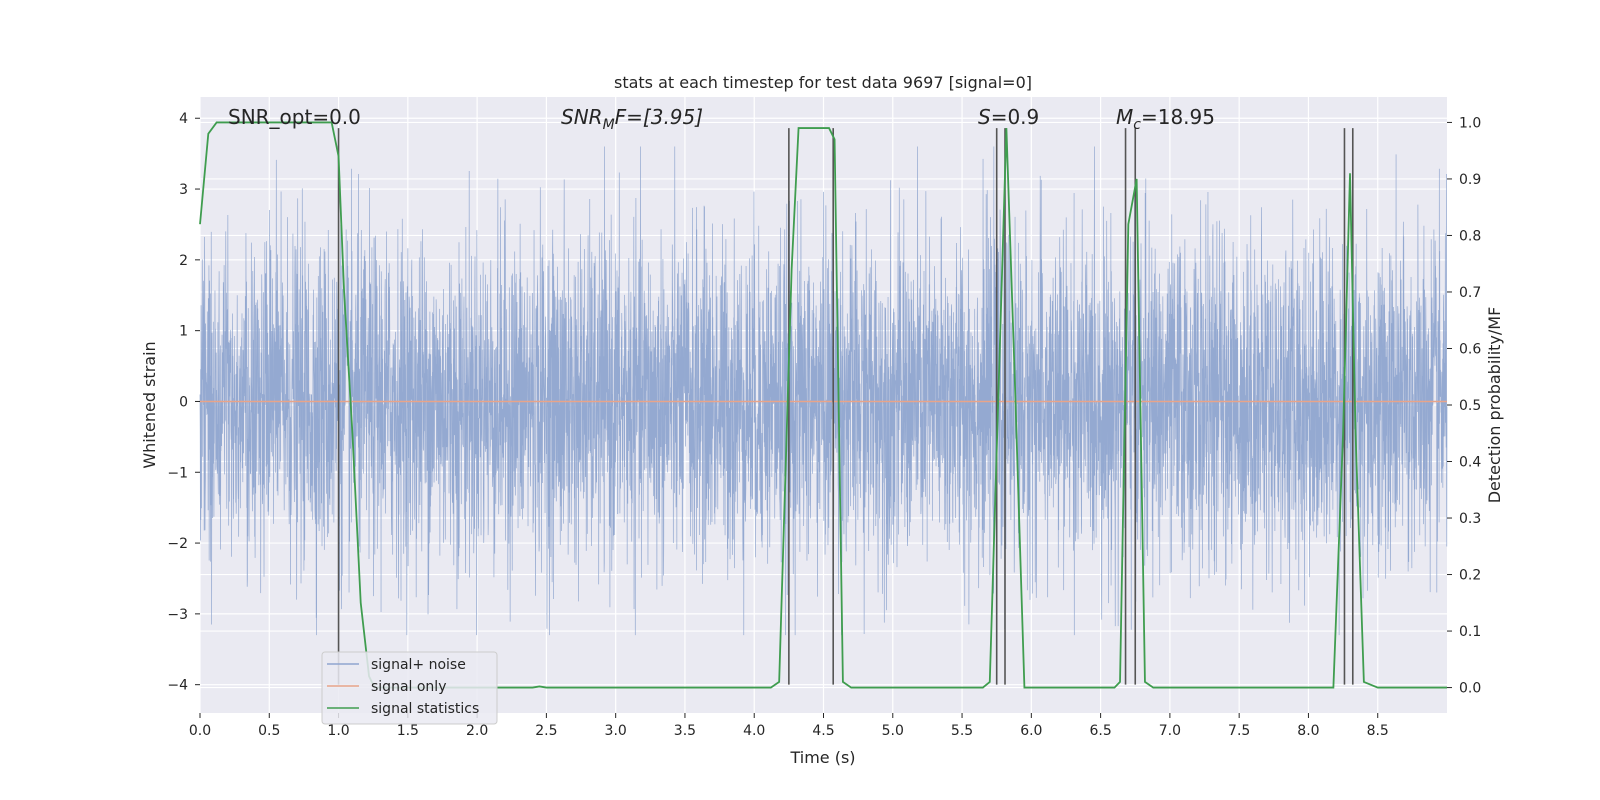 The image size is (1600, 800). I want to click on x-tick-label-2: 1.0, so click(338, 731).